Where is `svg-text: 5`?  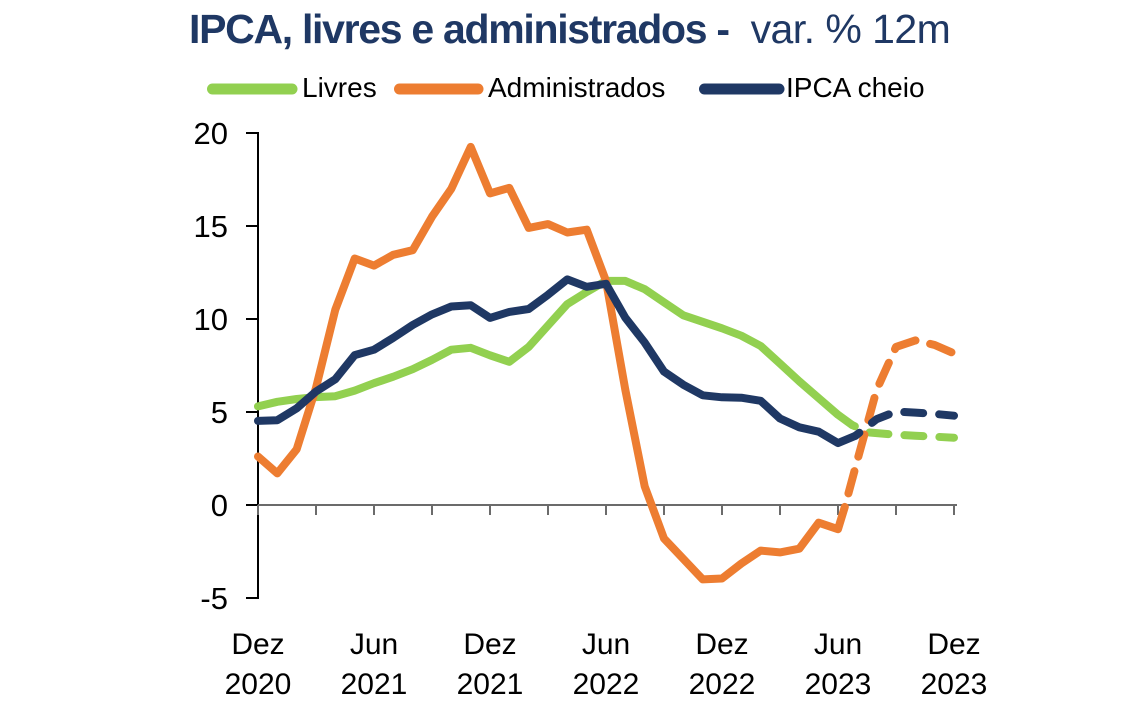
svg-text: 5 is located at coordinates (219, 412).